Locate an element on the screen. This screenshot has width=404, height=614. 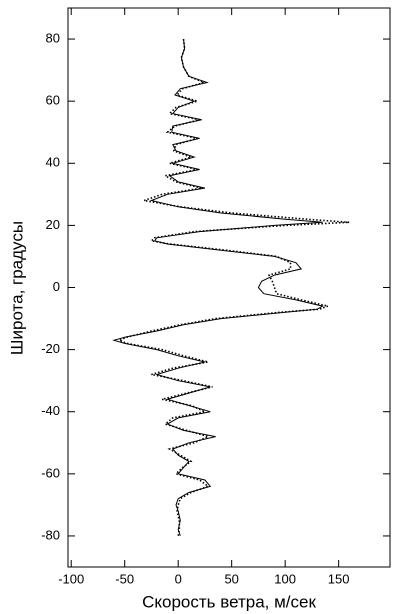
y-tick-label: 40 is located at coordinates (53, 162).